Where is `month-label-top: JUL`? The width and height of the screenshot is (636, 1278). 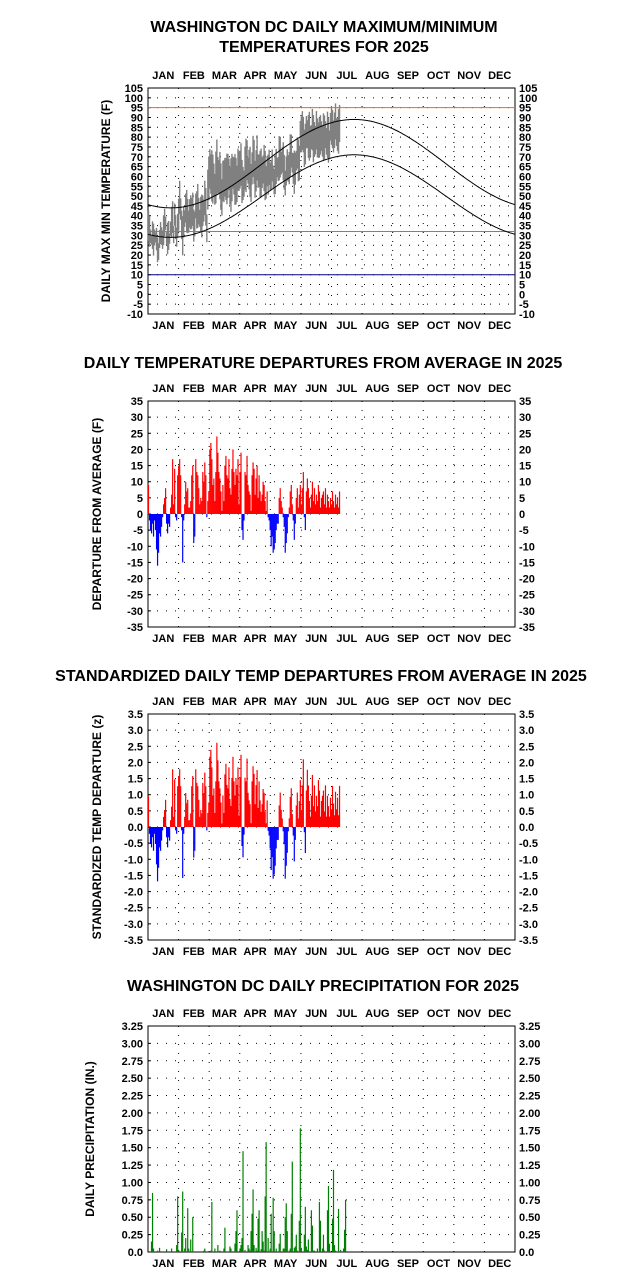 month-label-top: JUL is located at coordinates (346, 389).